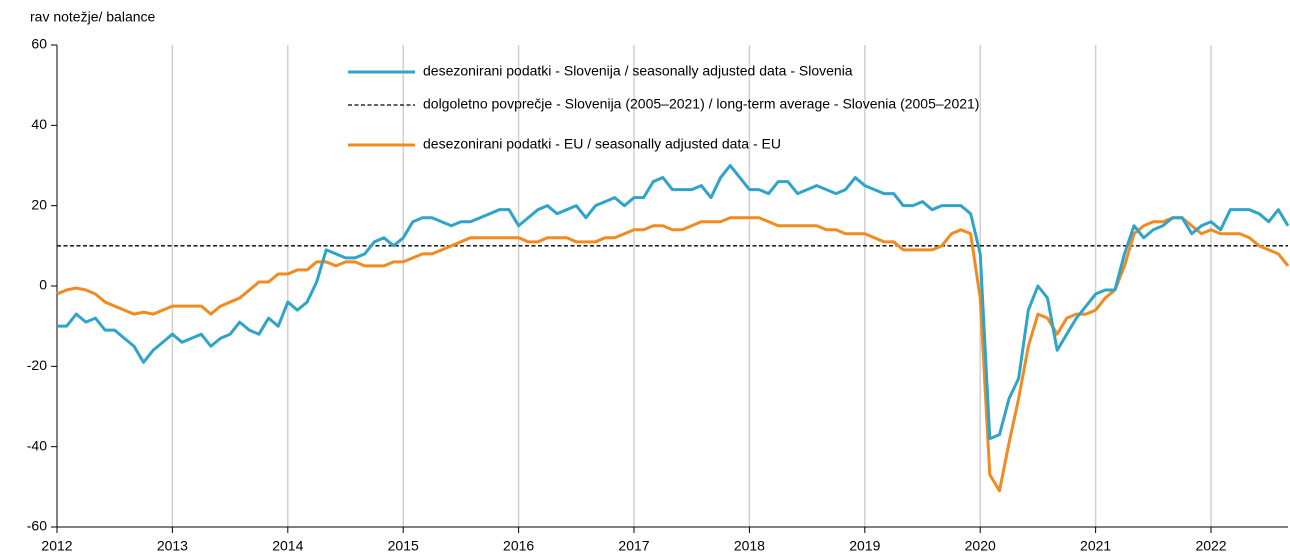 The width and height of the screenshot is (1290, 560). Describe the element at coordinates (43, 285) in the screenshot. I see `y-tick-label: 0` at that location.